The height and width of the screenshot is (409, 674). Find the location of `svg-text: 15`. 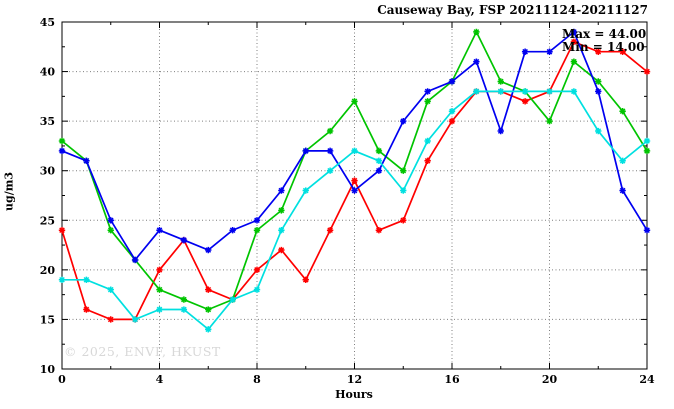

svg-text: 15 is located at coordinates (47, 319).